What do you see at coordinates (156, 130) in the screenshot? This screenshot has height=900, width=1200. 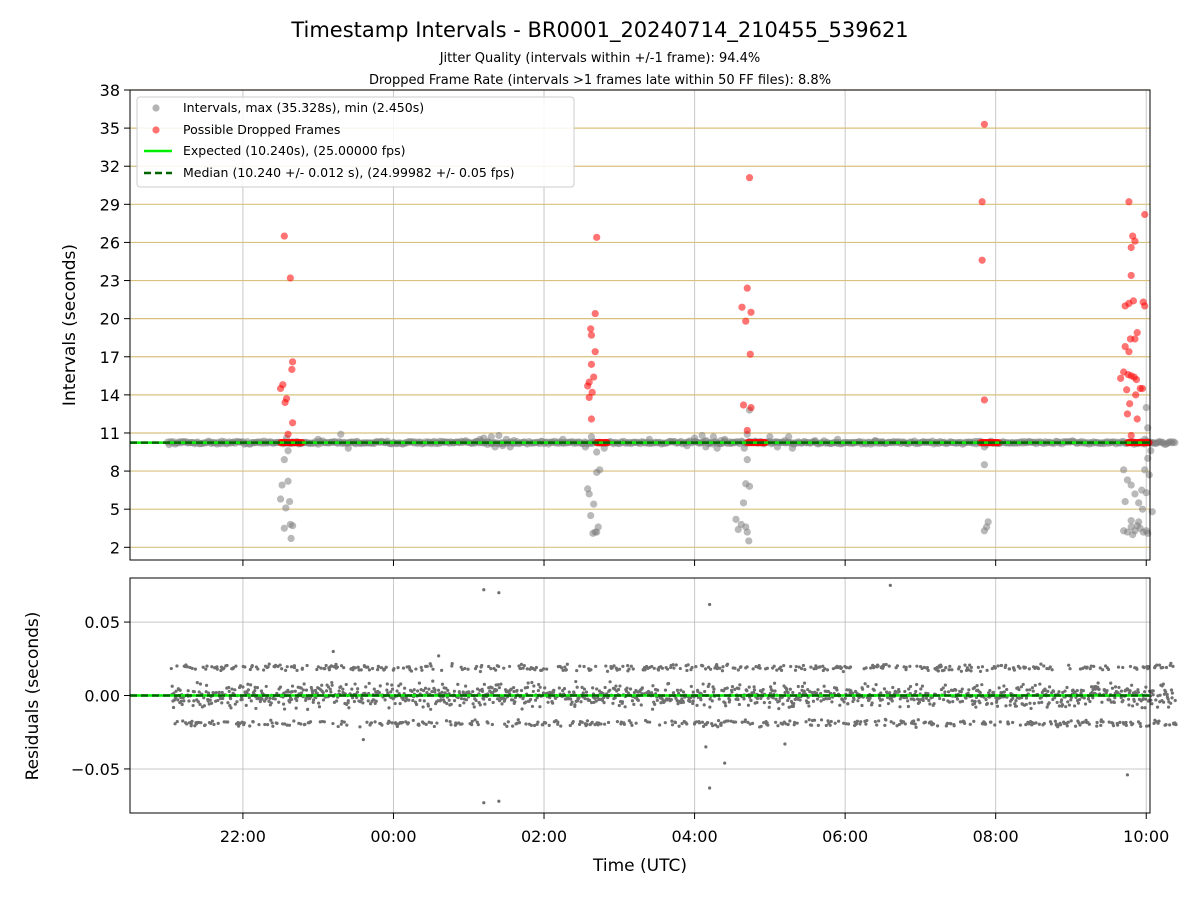 I see `legend-marker-dropped` at bounding box center [156, 130].